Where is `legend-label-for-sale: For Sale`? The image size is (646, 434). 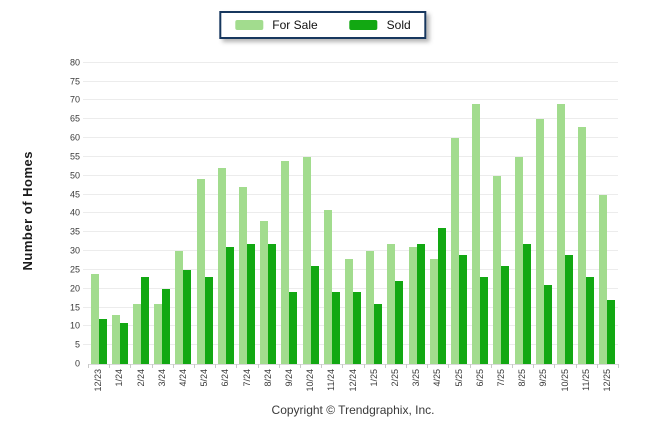 legend-label-for-sale: For Sale is located at coordinates (295, 25).